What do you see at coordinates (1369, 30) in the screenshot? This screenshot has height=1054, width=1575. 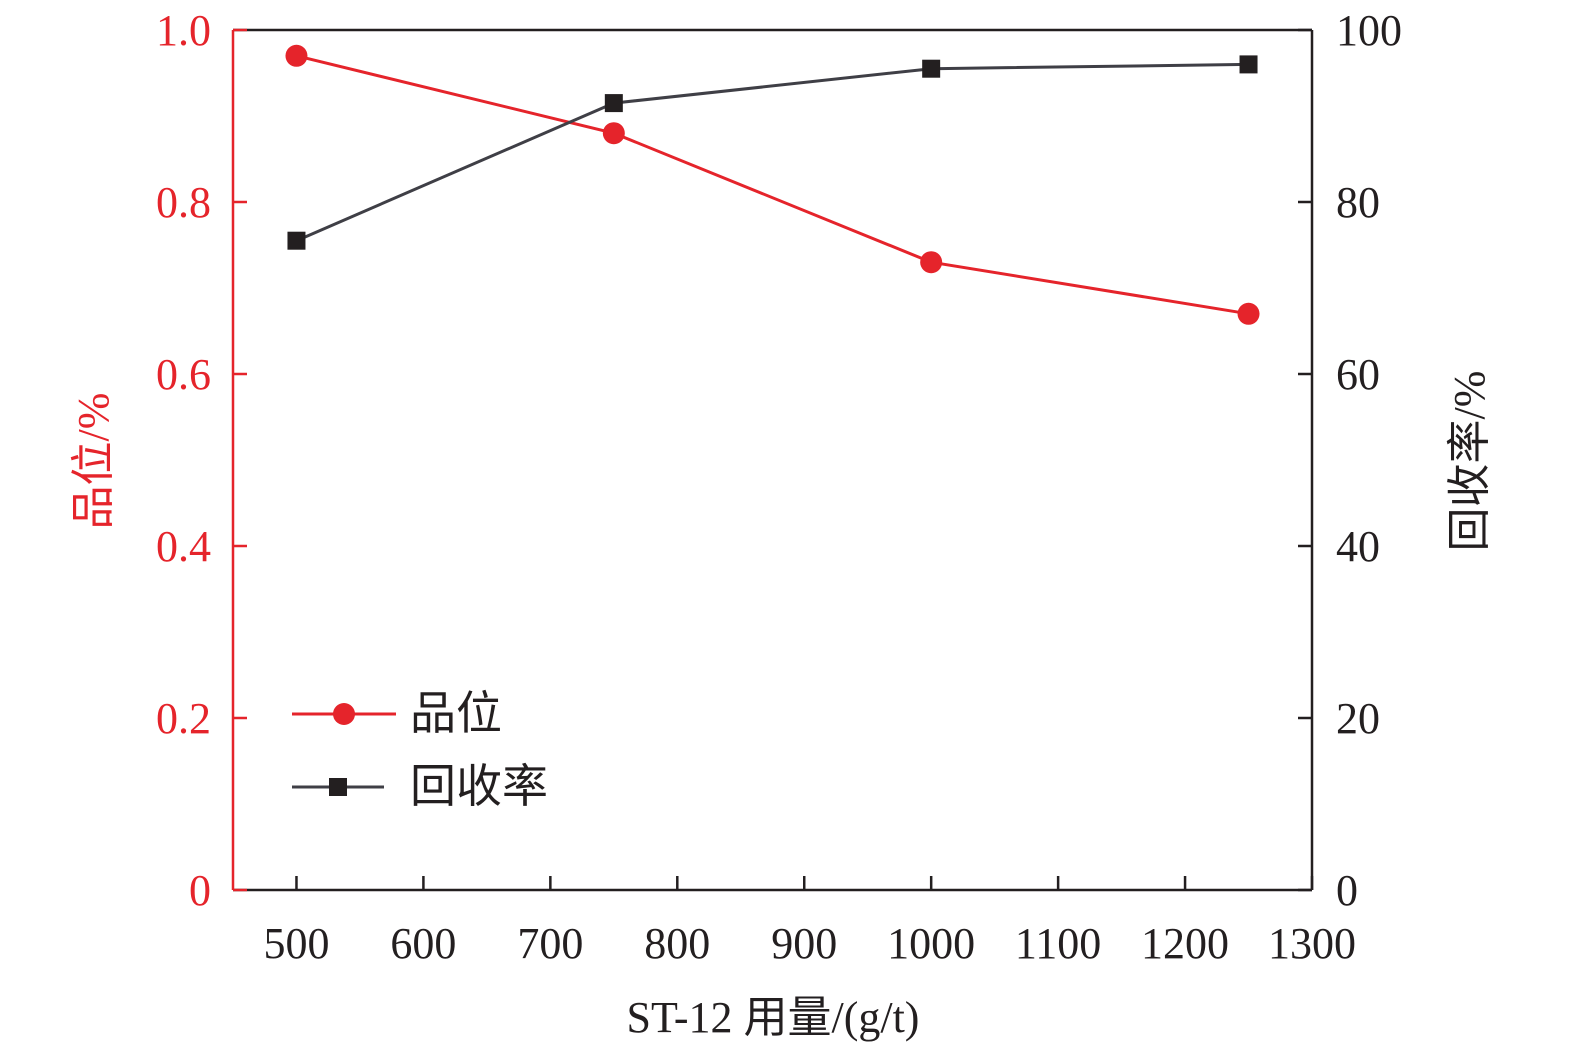 I see `right-y-tick-label: 100` at bounding box center [1369, 30].